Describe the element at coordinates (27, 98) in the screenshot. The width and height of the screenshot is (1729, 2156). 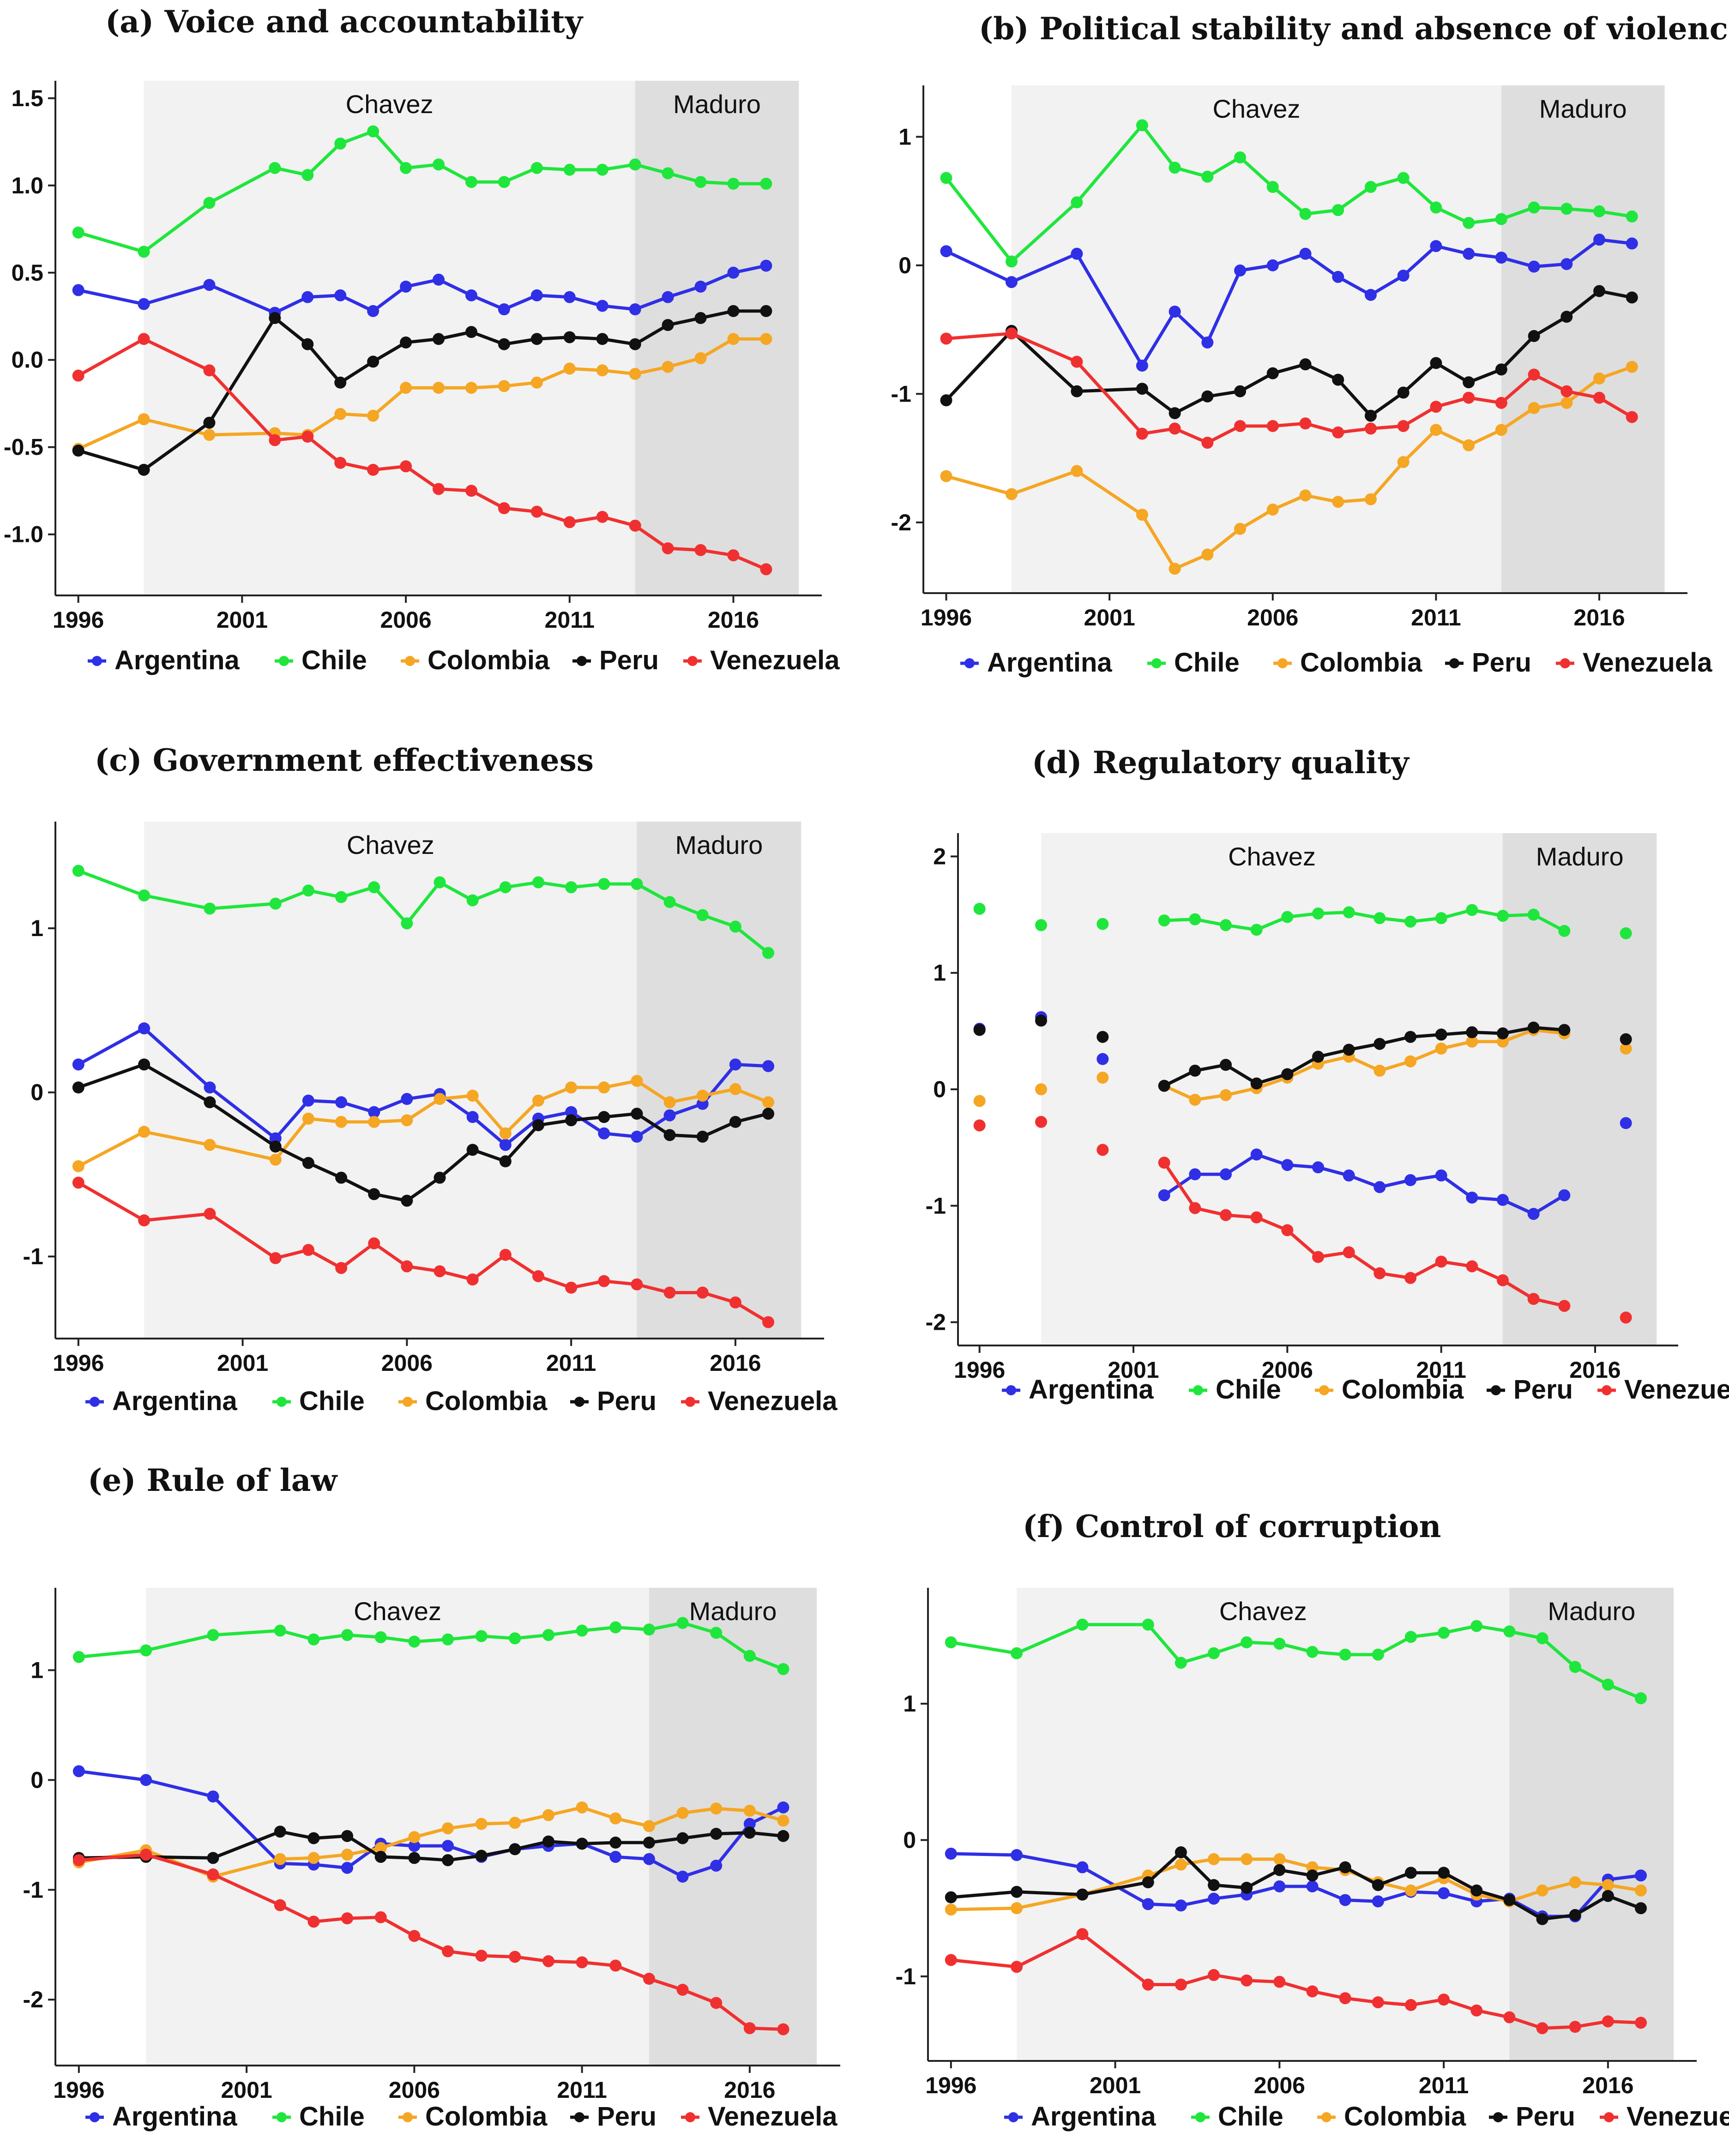
I see `y-tick-label: 1.5` at that location.